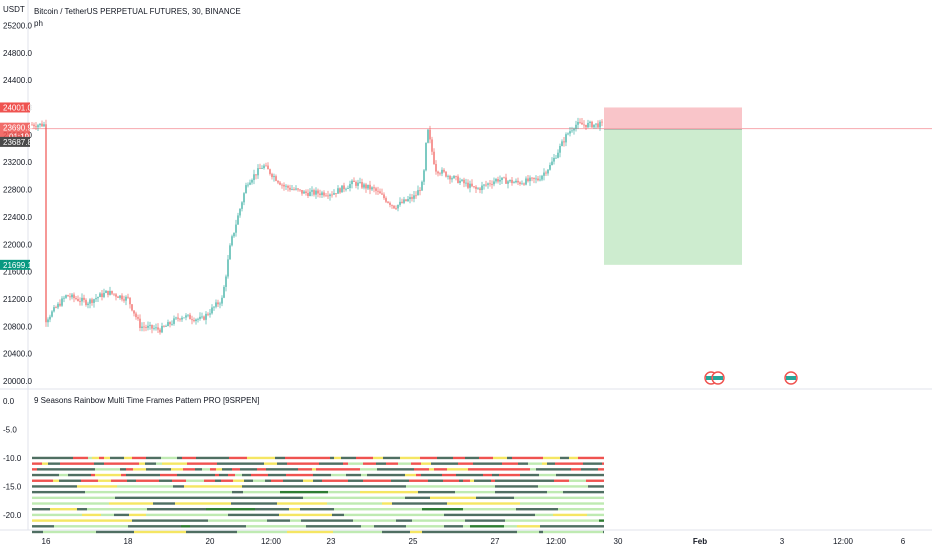 Image resolution: width=932 pixels, height=550 pixels. Describe the element at coordinates (38, 23) in the screenshot. I see `study-label: ph` at that location.